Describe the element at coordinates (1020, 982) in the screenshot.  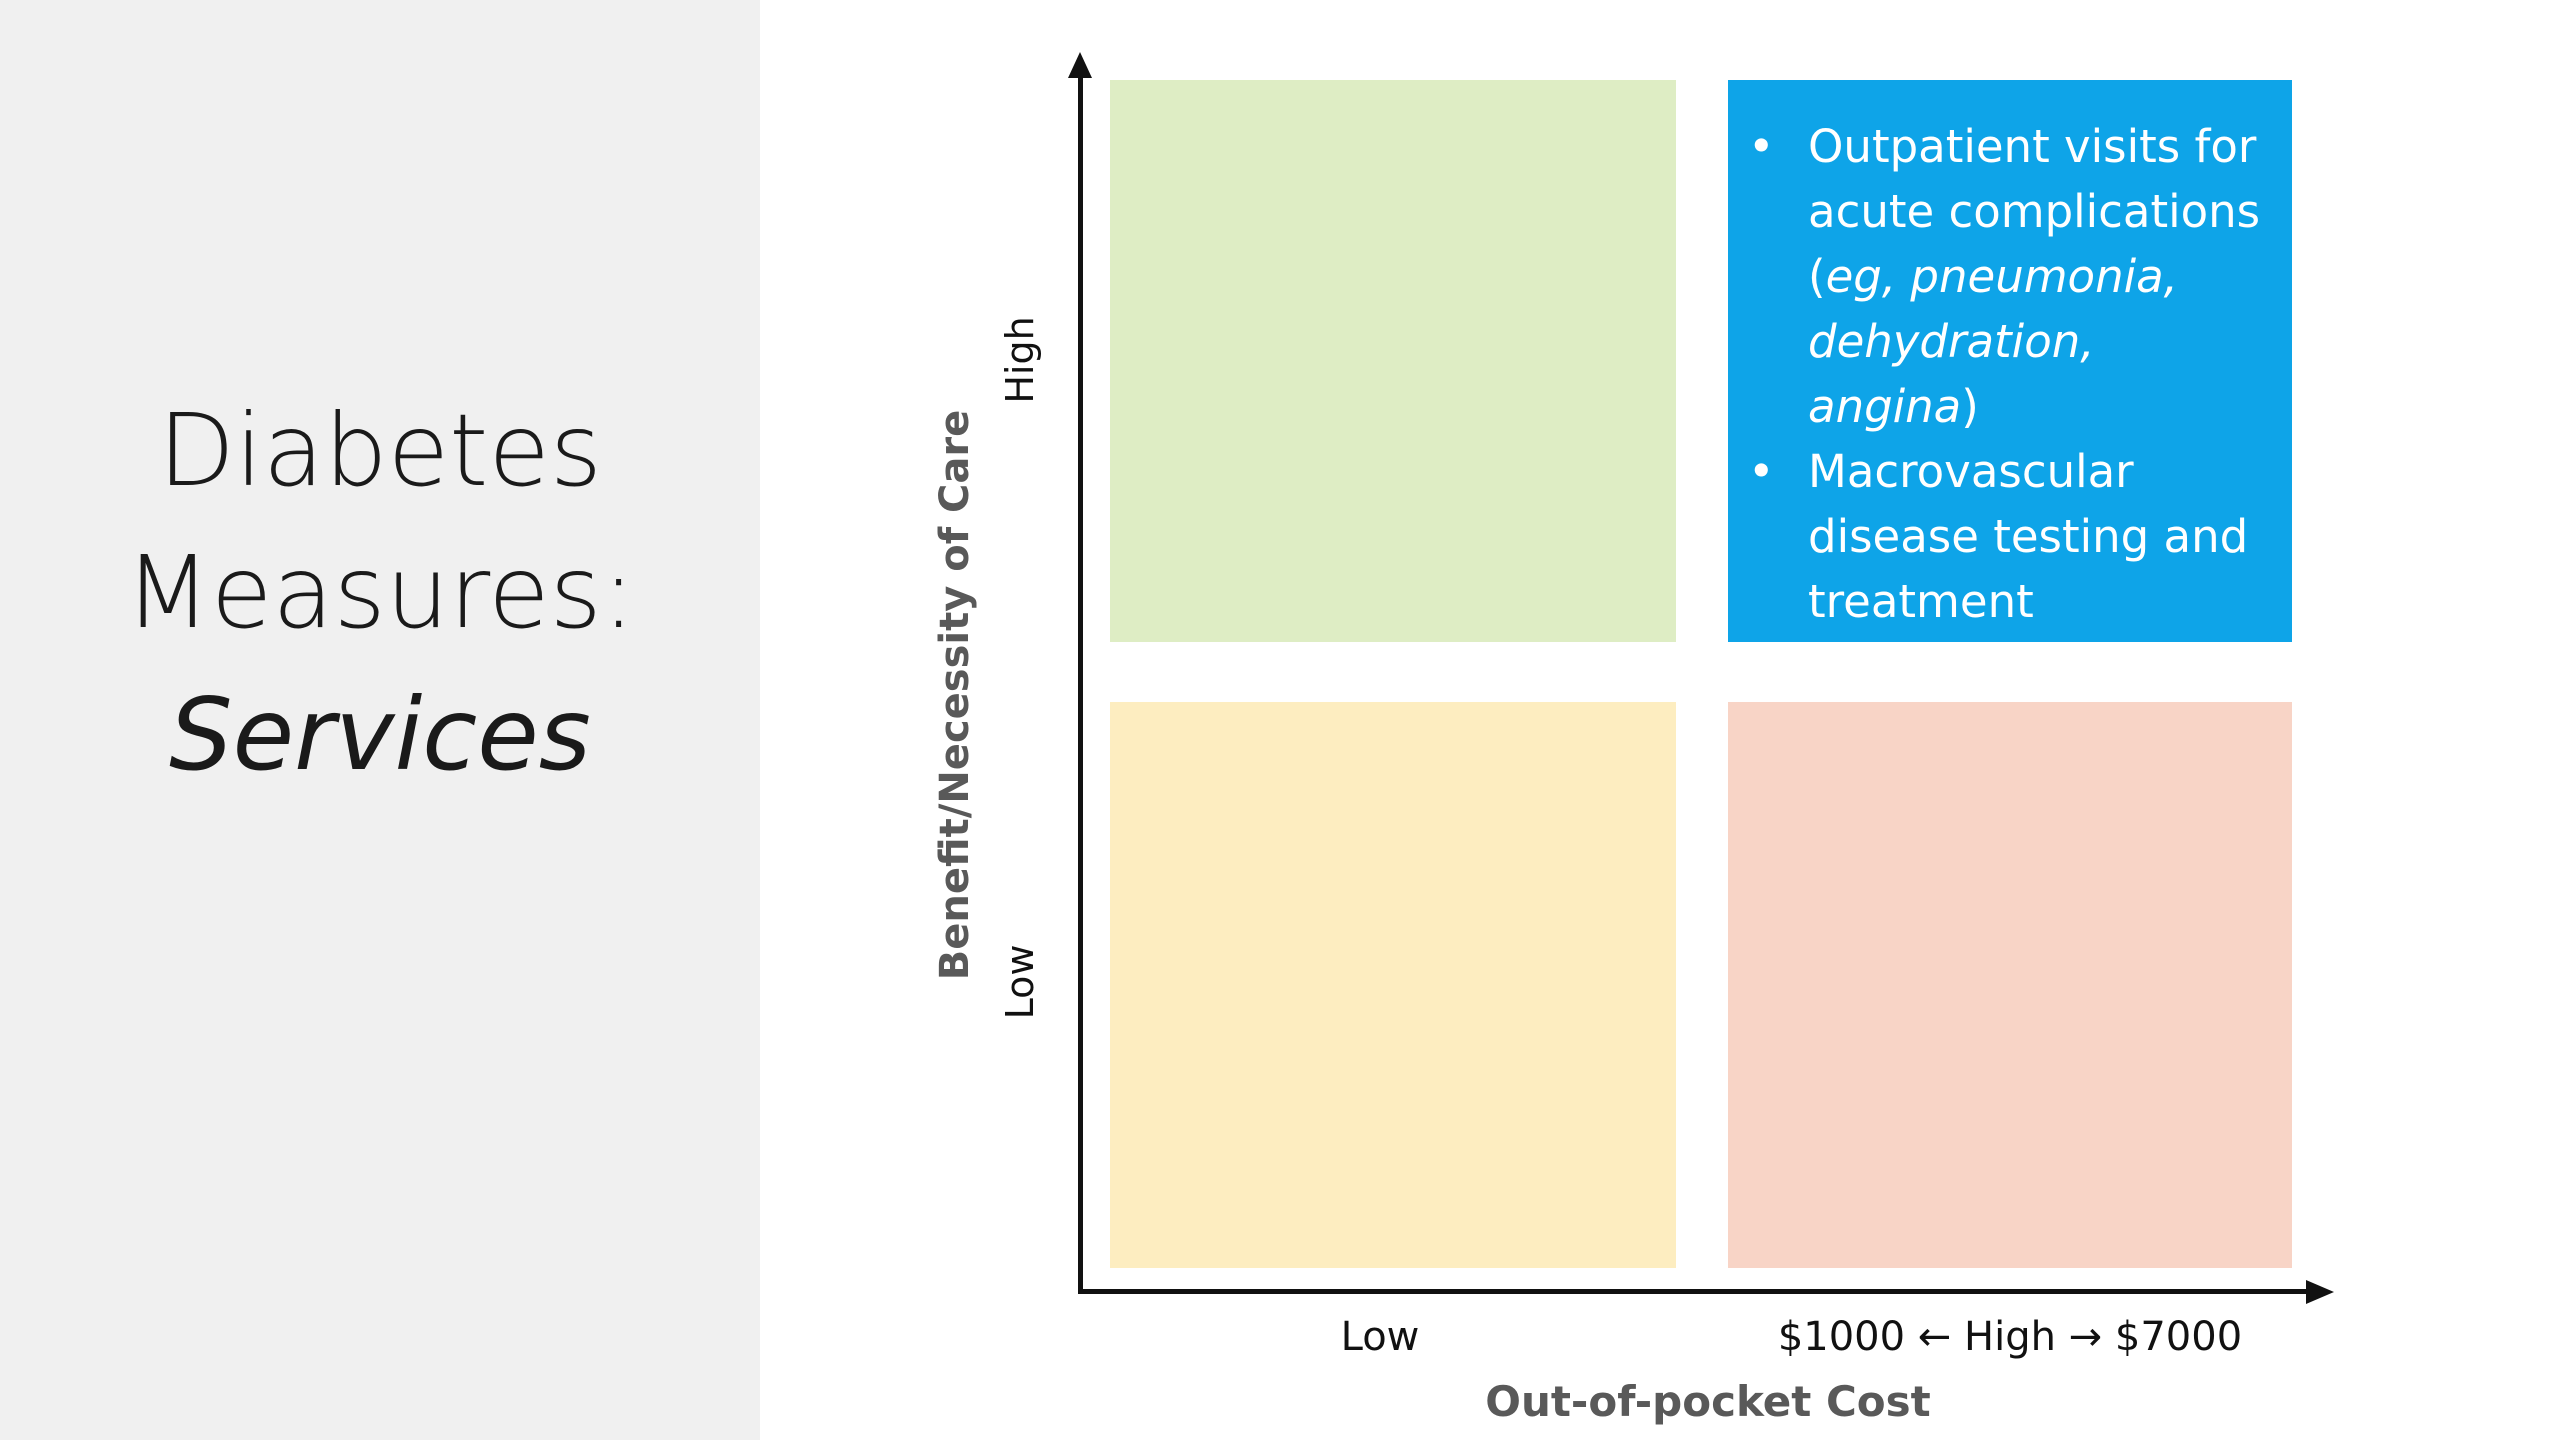
I see `y-tick-low: Low` at that location.